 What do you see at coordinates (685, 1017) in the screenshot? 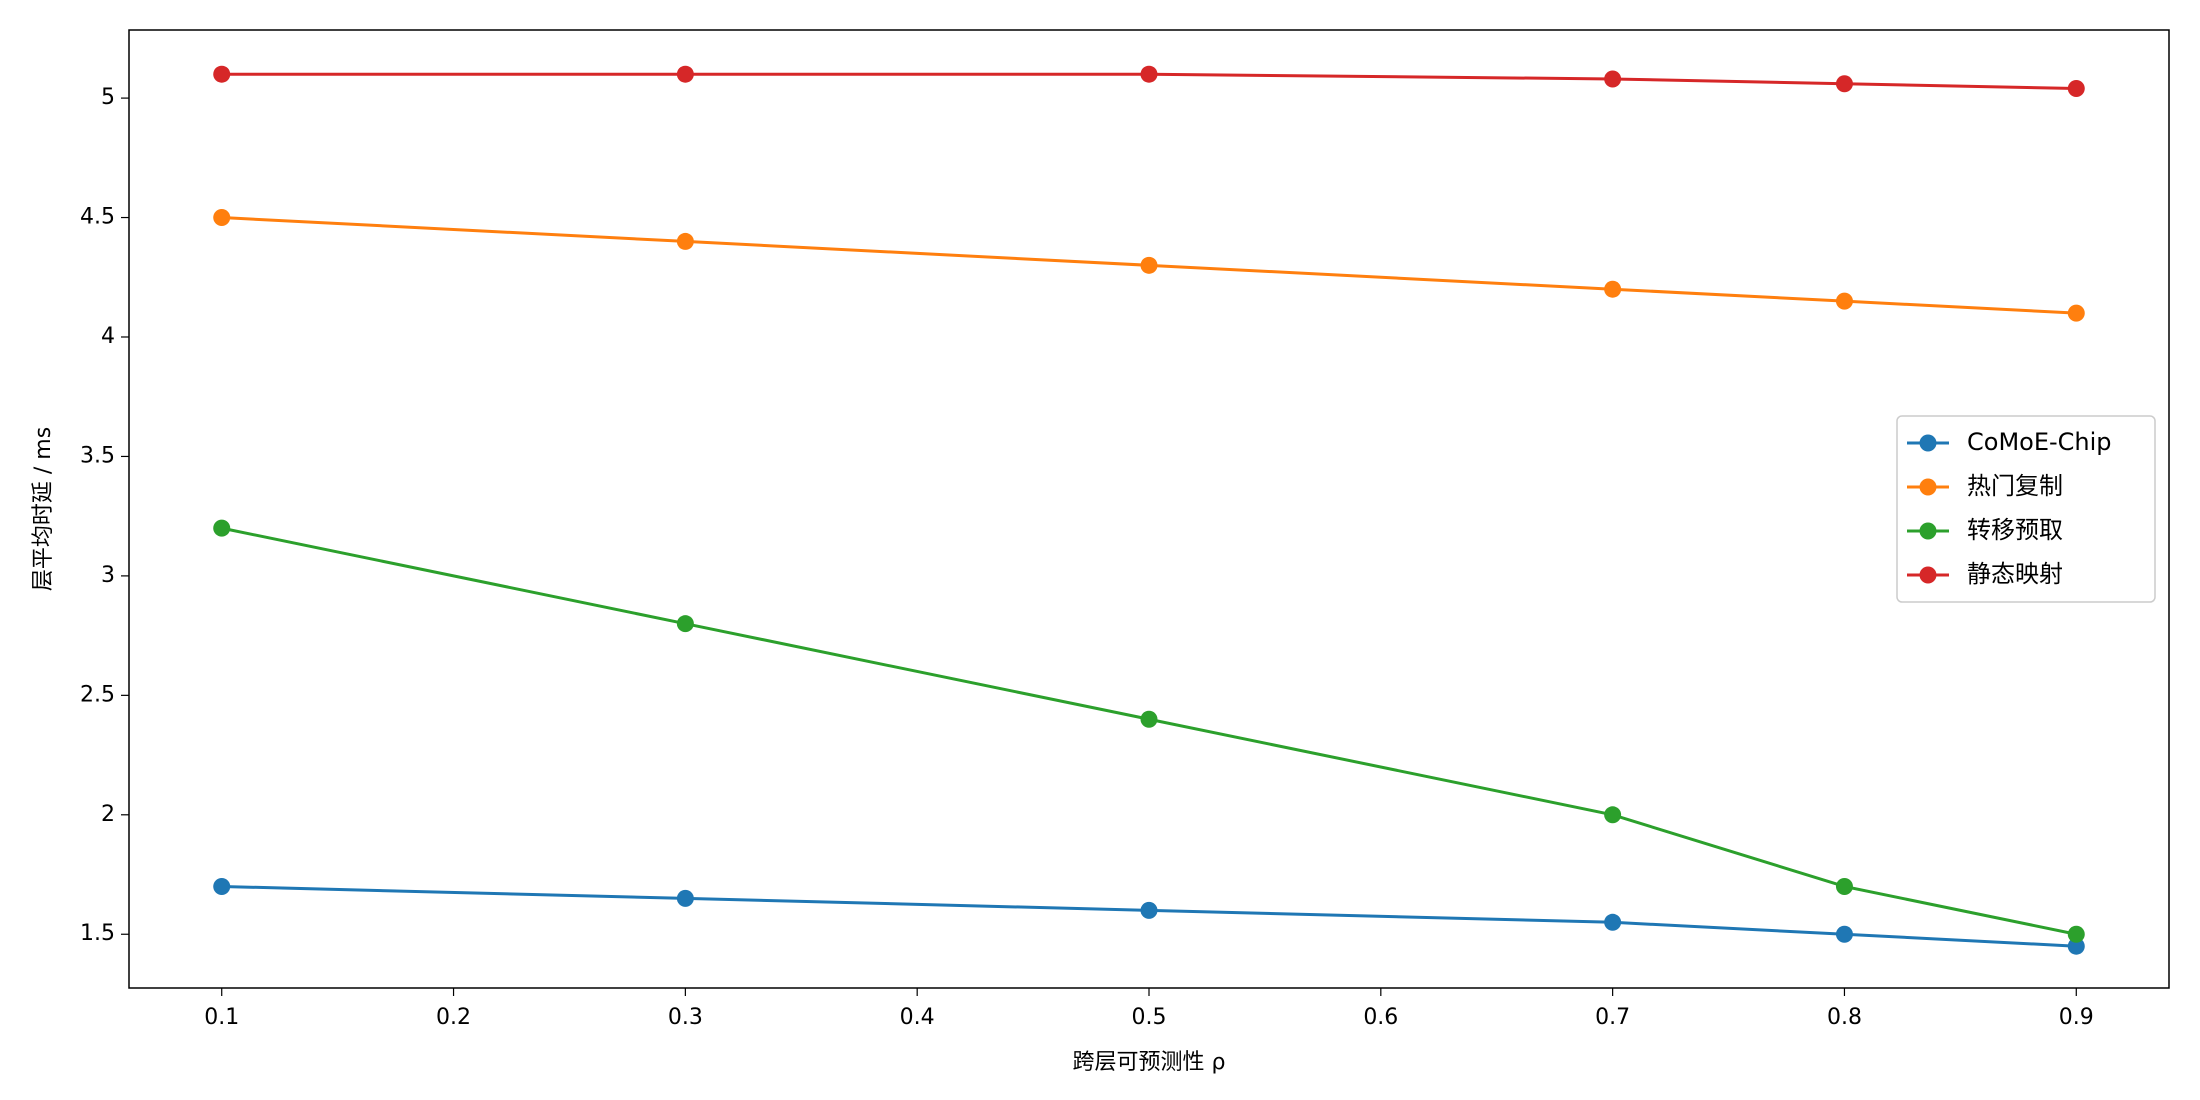
I see `x-tick-label: 0.3` at bounding box center [685, 1017].